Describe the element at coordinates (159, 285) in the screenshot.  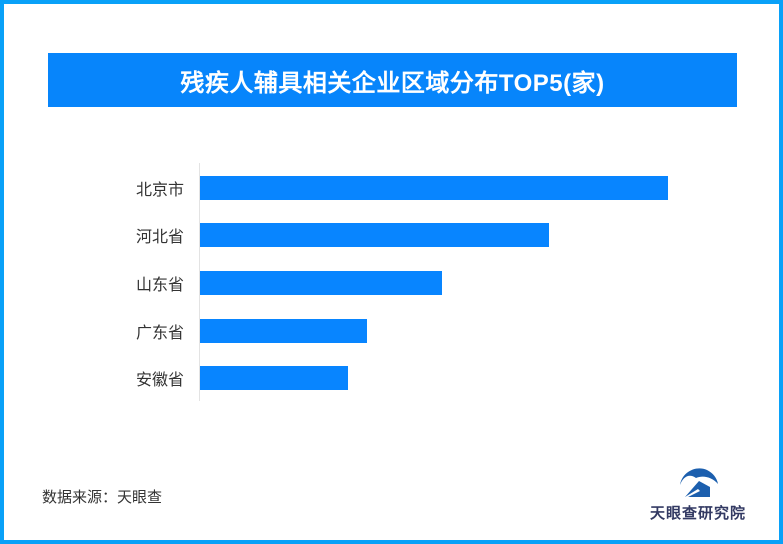
I see `category-label: 山东省` at that location.